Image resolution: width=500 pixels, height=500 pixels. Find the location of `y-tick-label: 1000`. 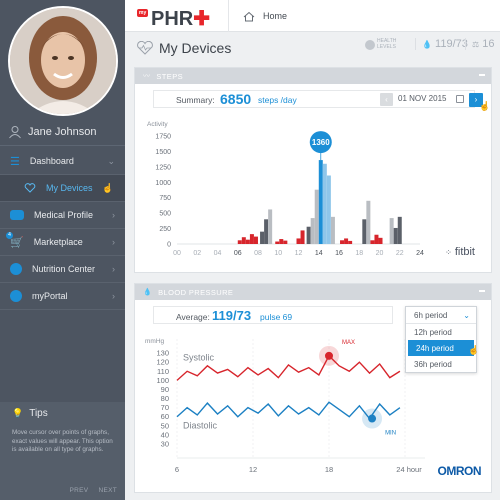

y-tick-label: 1000 is located at coordinates (163, 183).